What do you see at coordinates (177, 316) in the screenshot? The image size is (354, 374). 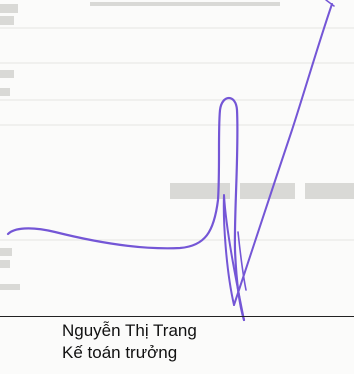 I see `signature-line` at bounding box center [177, 316].